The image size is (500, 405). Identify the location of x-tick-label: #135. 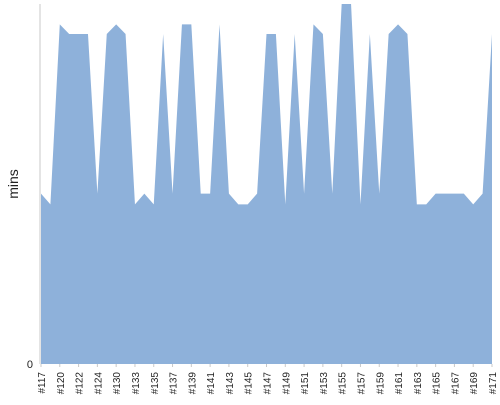
(155, 383).